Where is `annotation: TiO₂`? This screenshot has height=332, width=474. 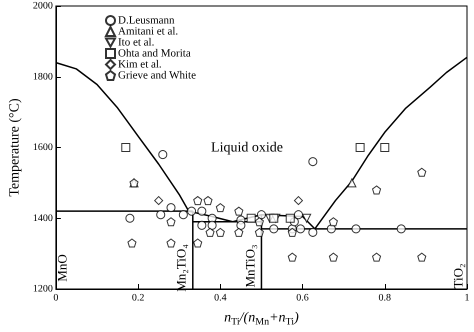 annotation: TiO₂ is located at coordinates (458, 276).